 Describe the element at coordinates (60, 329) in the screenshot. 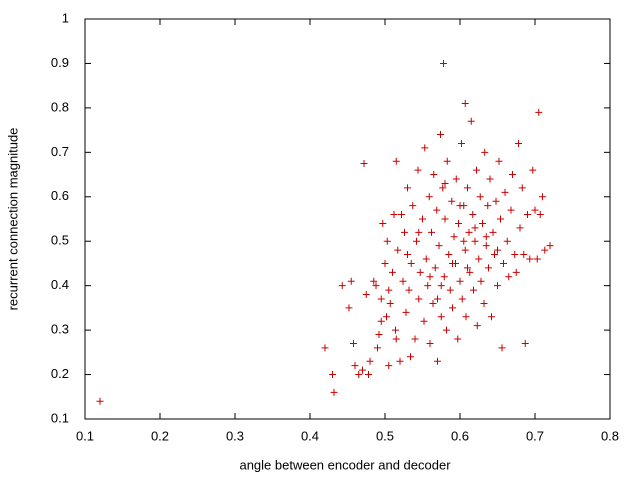

I see `y-tick-label: 0.3` at that location.